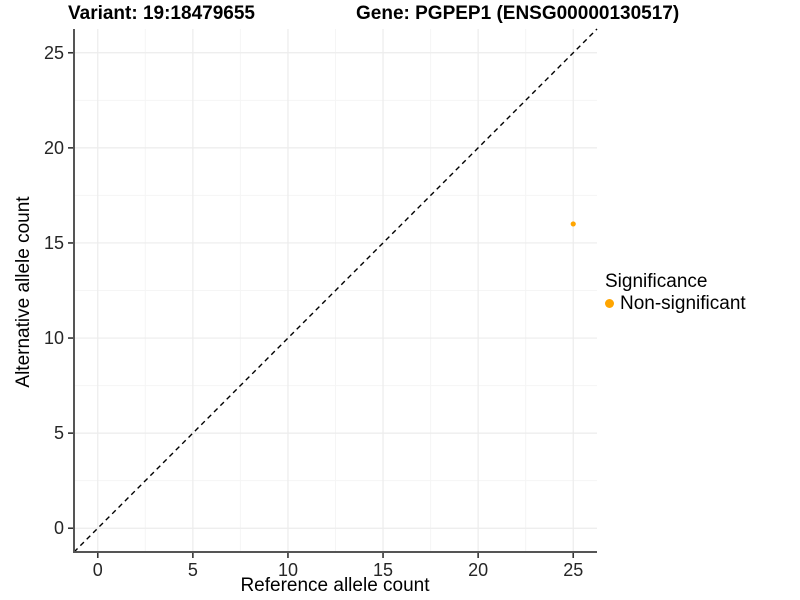 The image size is (800, 600). I want to click on x-tick-label: 20, so click(478, 570).